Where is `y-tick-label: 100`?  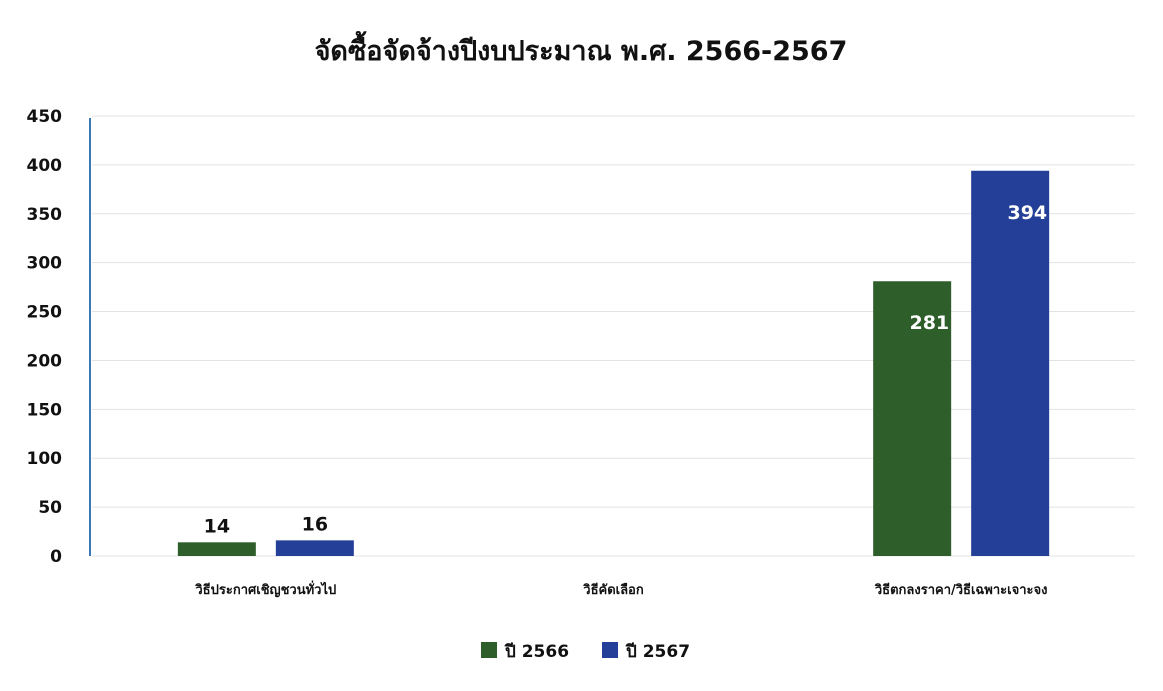
y-tick-label: 100 is located at coordinates (45, 459).